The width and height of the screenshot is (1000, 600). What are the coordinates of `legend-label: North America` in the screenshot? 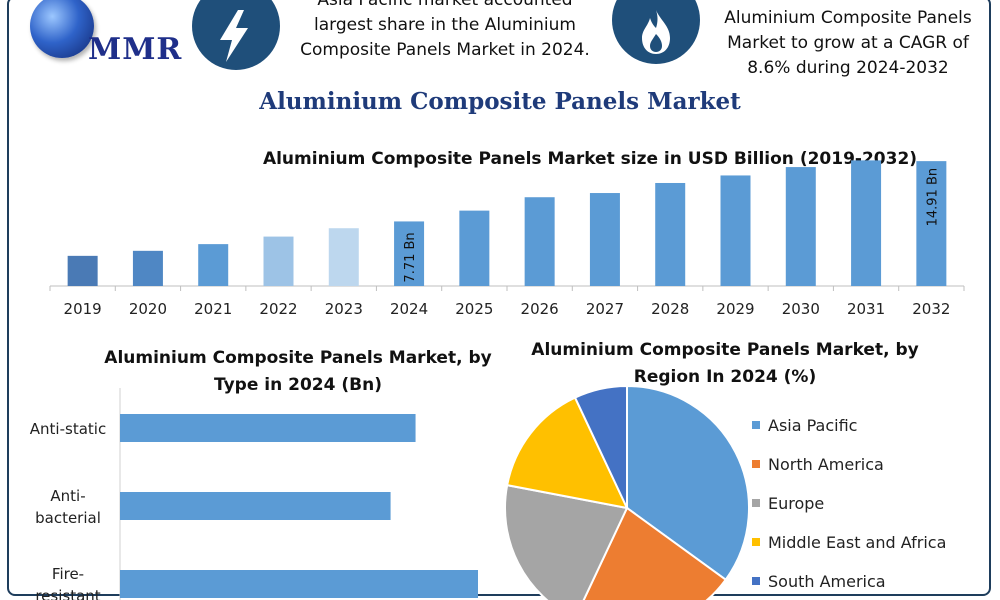 It's located at (826, 464).